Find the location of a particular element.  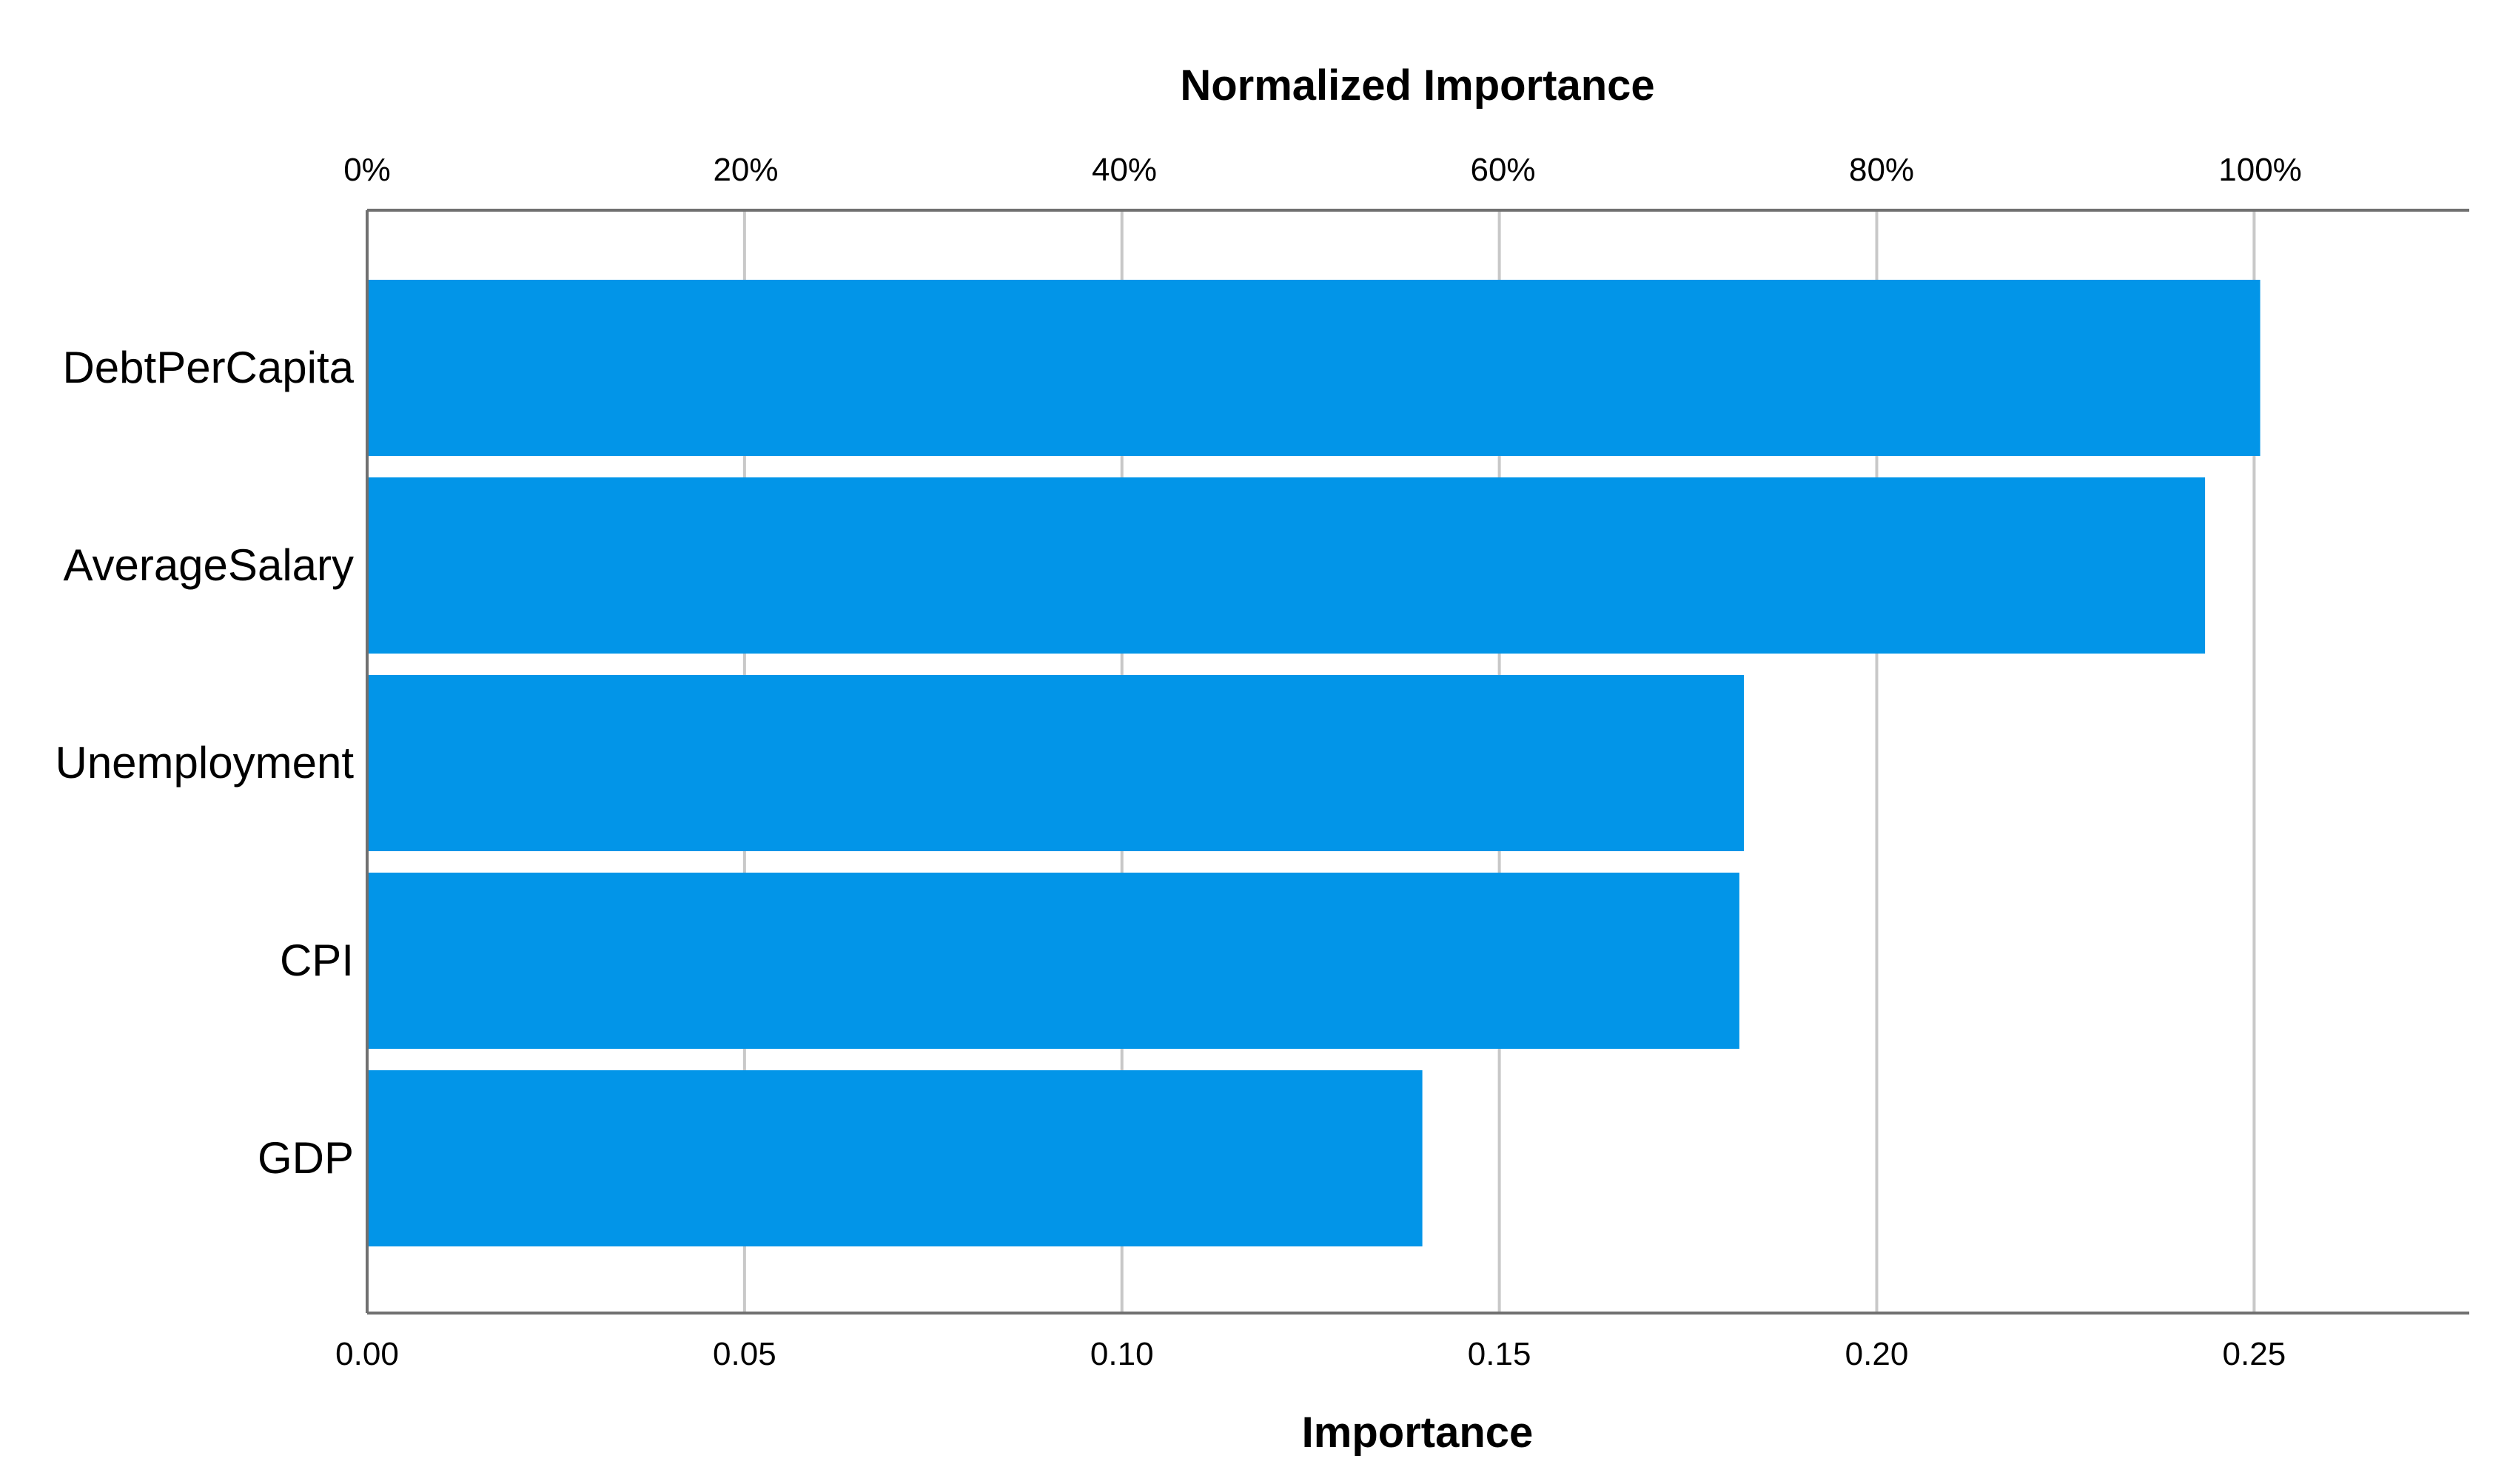

category-label: CPI is located at coordinates (317, 960).